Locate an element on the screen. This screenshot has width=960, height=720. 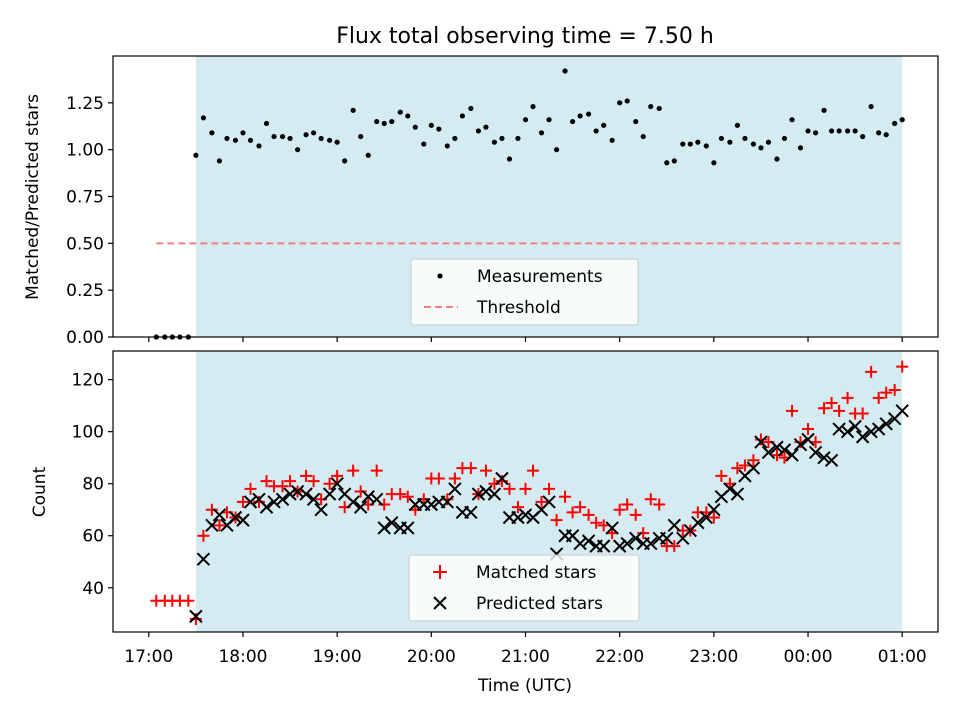
top-legend-box is located at coordinates (524, 292).